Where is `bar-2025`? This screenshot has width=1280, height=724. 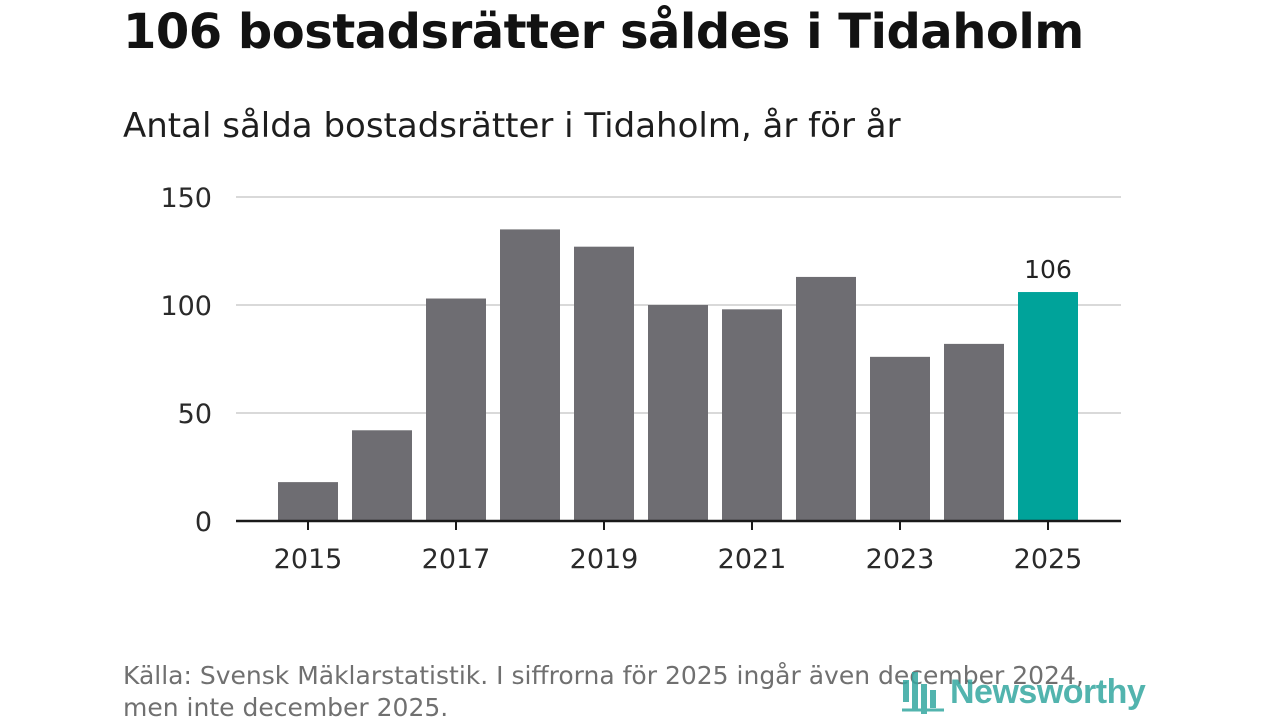 bar-2025 is located at coordinates (1048, 406).